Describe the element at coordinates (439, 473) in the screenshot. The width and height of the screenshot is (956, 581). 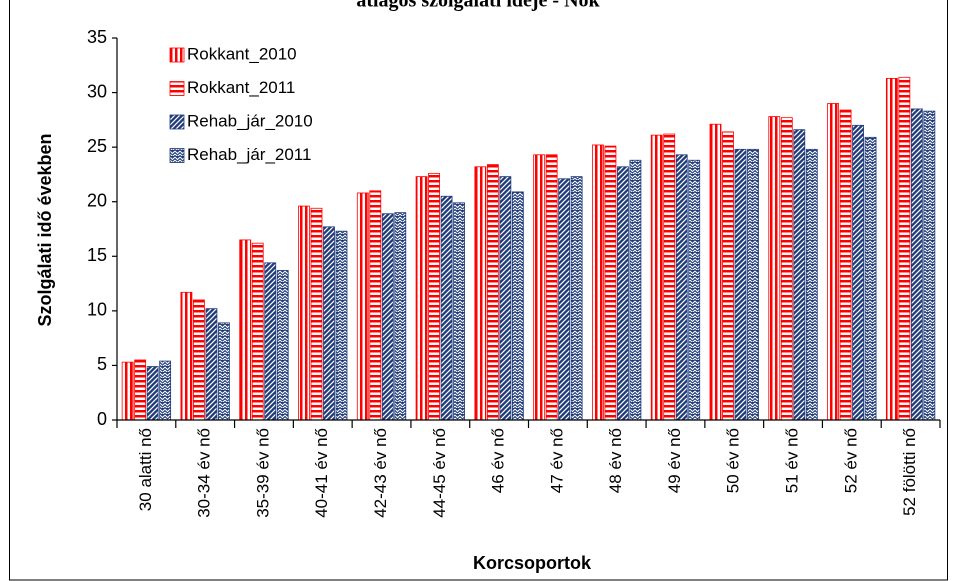
I see `x-tick-label: 44-45 év nő` at that location.